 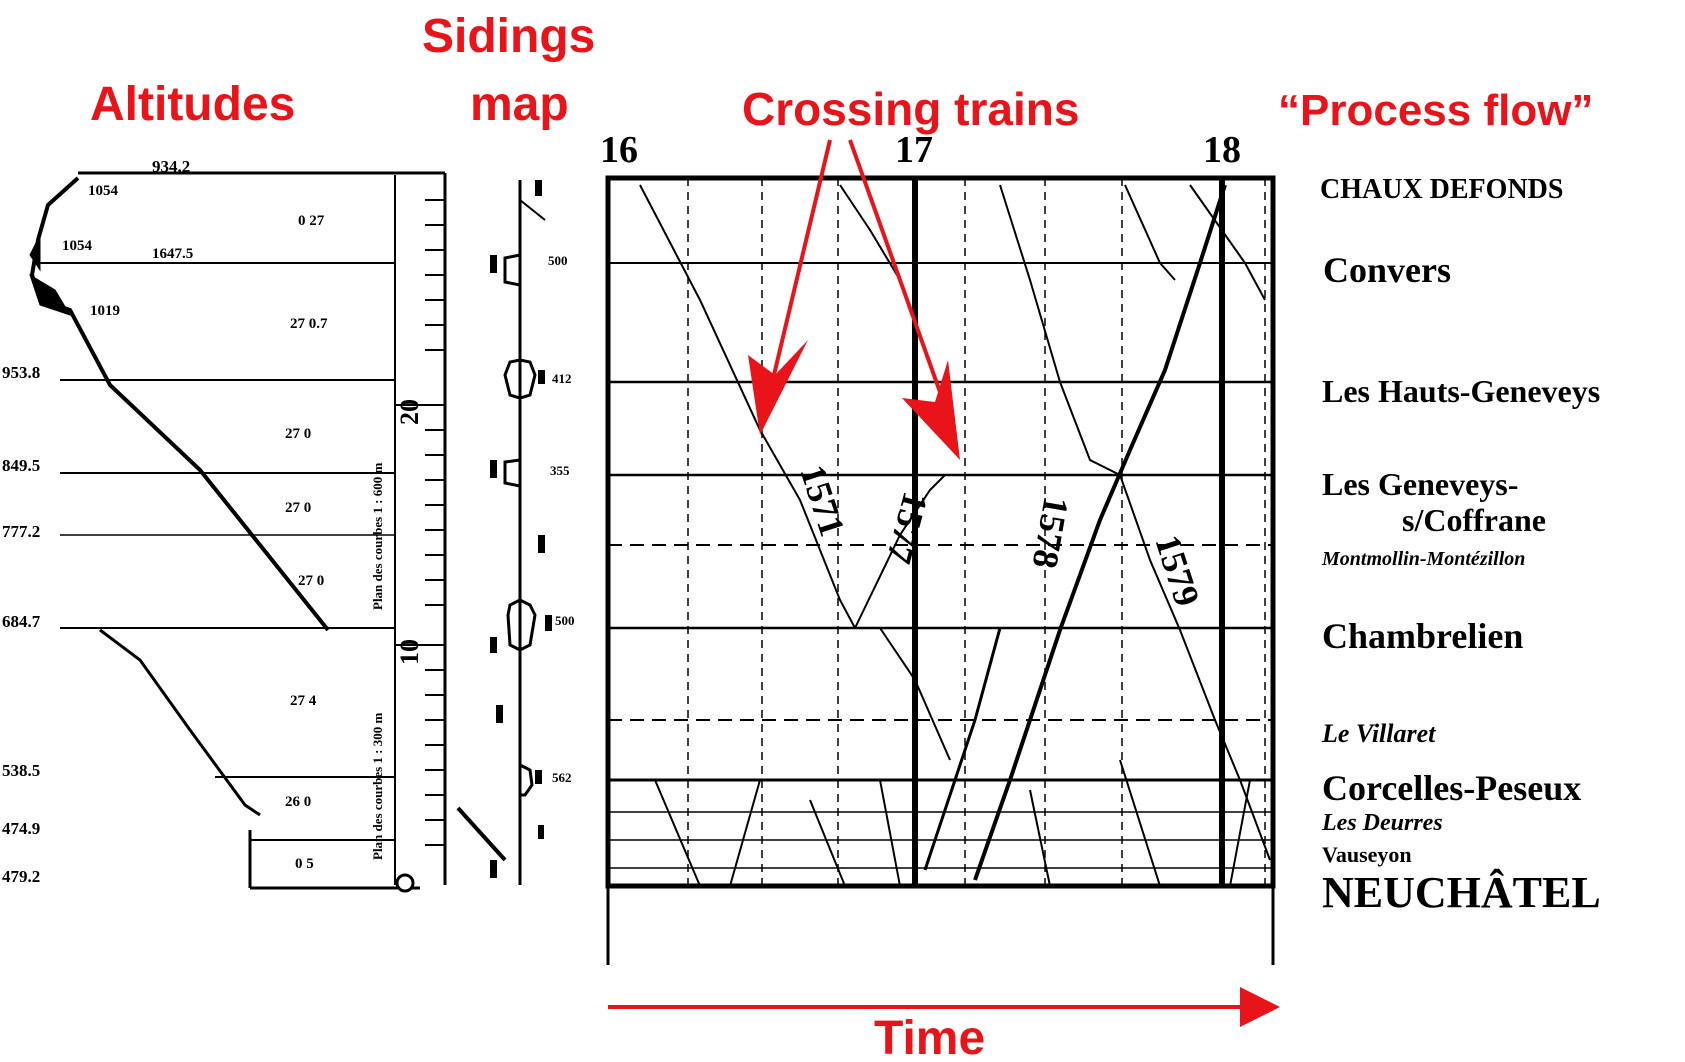 I want to click on altitude-neuchatel: 479.2, so click(x=21, y=876).